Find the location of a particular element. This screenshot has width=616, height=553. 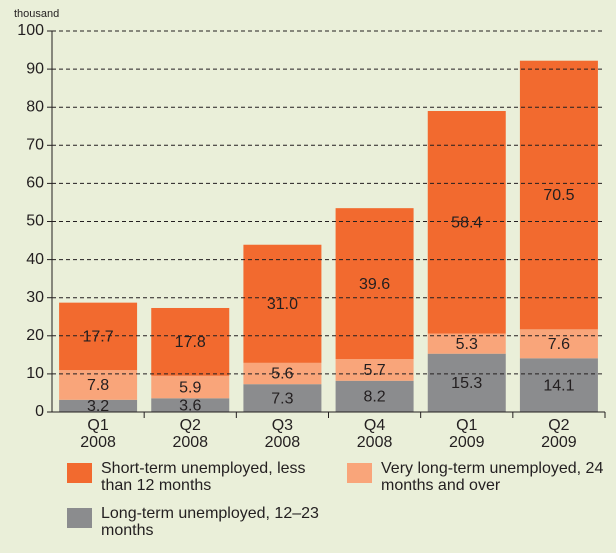

value-label: 14.1 is located at coordinates (558, 385).